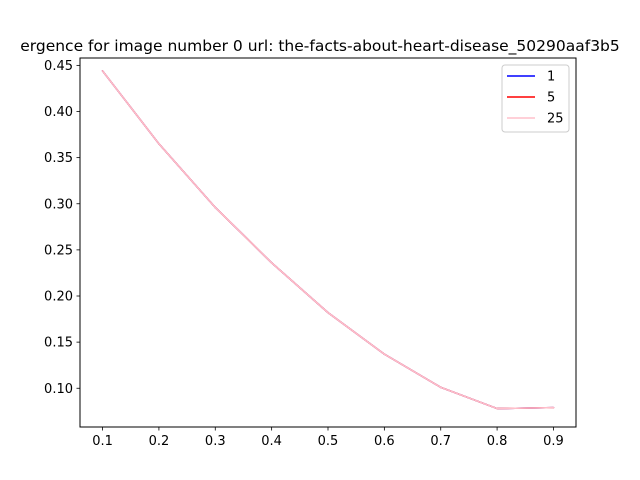 The width and height of the screenshot is (640, 480). What do you see at coordinates (102, 441) in the screenshot?
I see `x-tick-label-0: 0.1` at bounding box center [102, 441].